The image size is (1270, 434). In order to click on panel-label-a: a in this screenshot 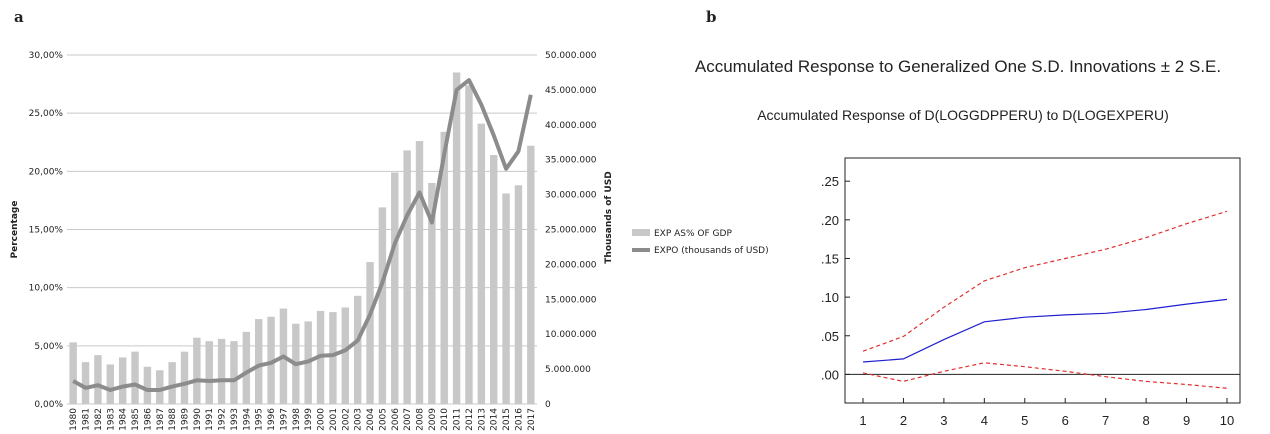, I will do `click(19, 17)`.